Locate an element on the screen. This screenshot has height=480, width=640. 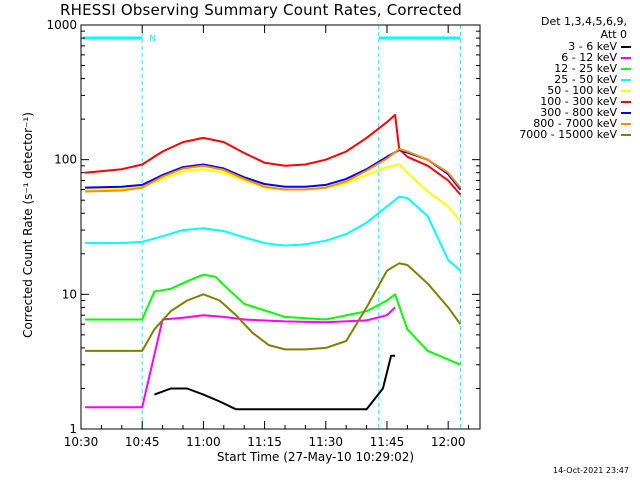
legend-label: 300 - 800 keV is located at coordinates (578, 112).